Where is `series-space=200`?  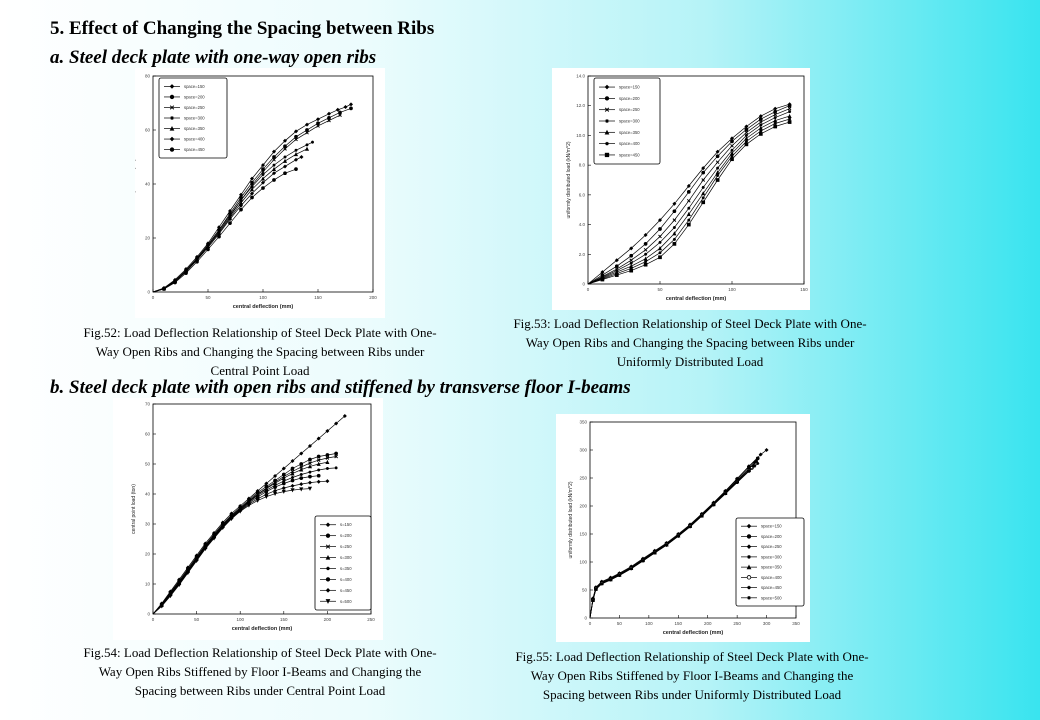 series-space=200 is located at coordinates (674, 537).